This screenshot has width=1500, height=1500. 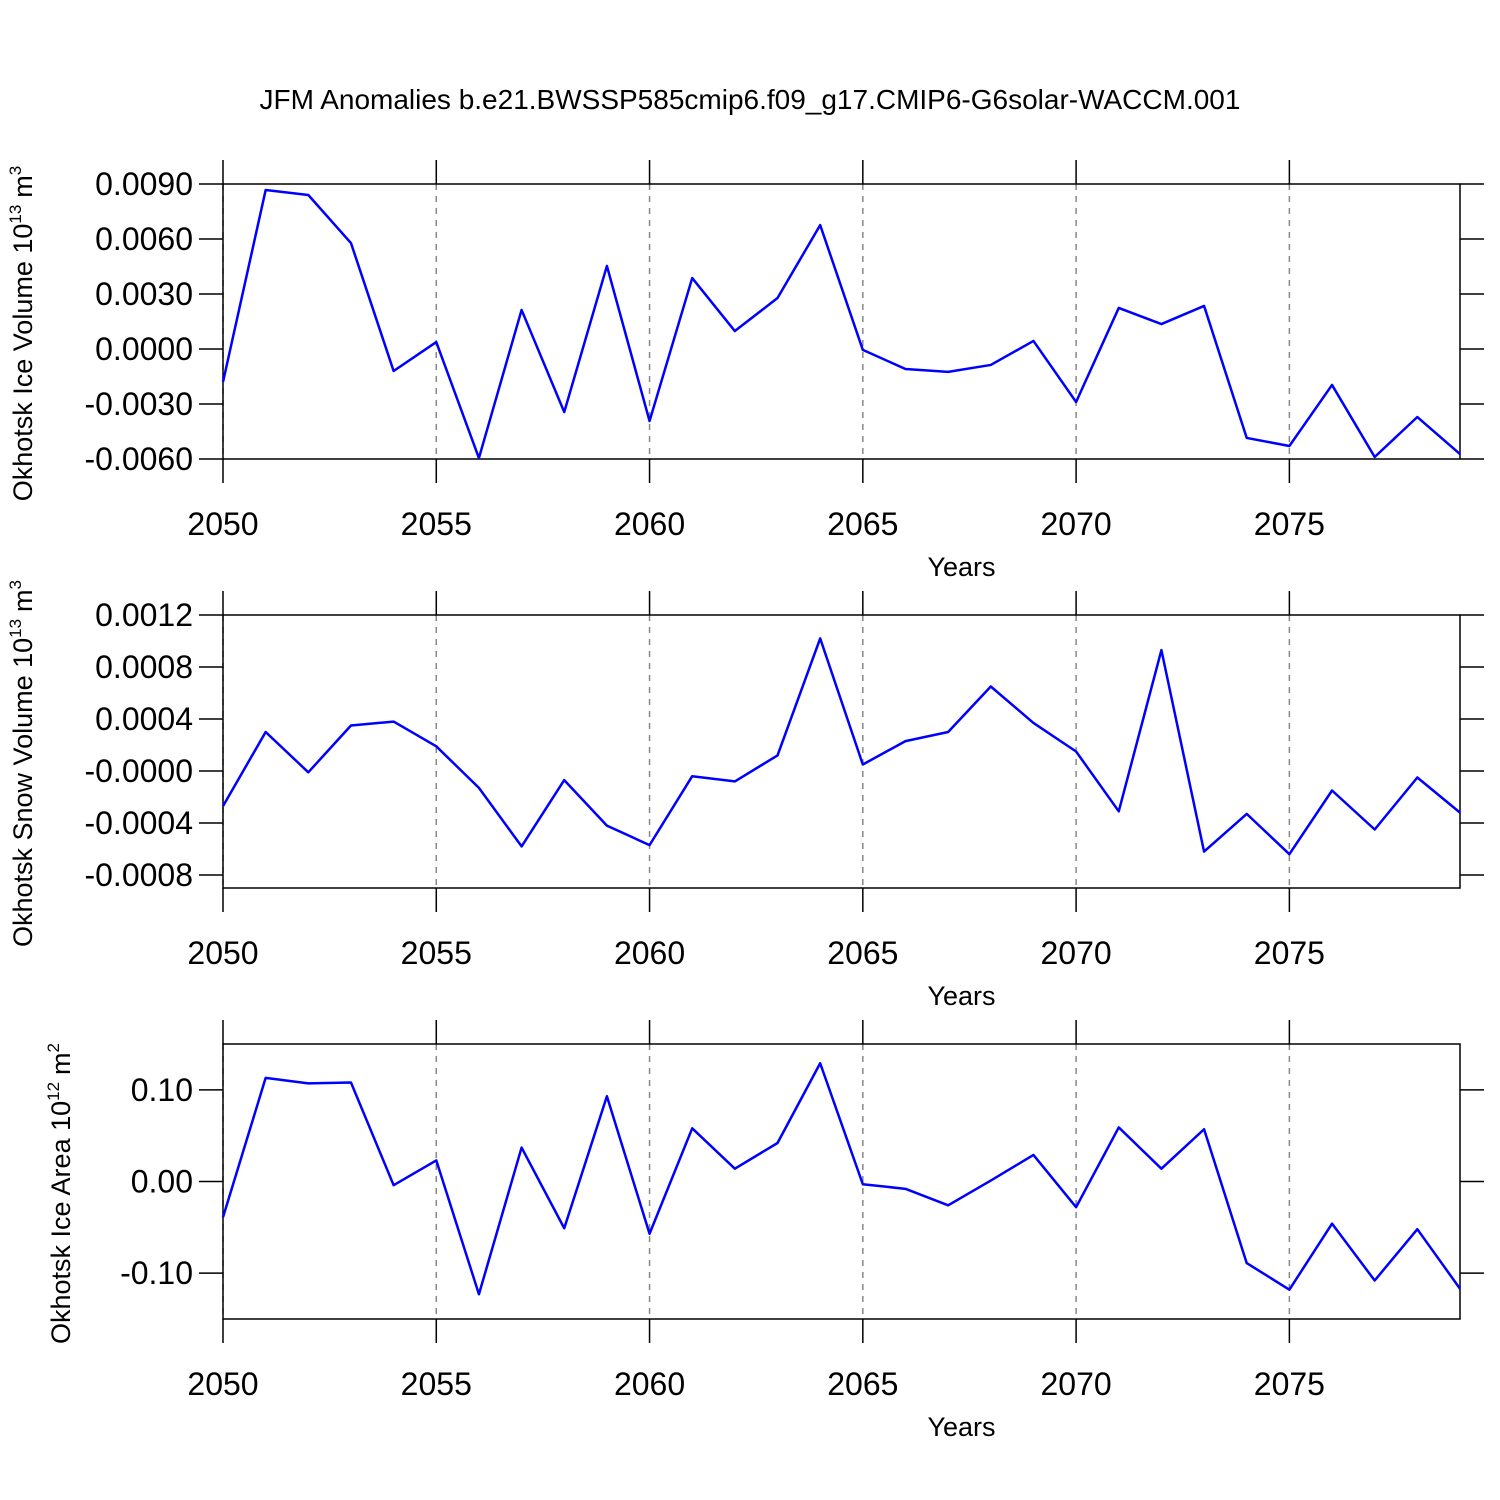 I want to click on y-label-unit-power: 2, so click(x=53, y=1047).